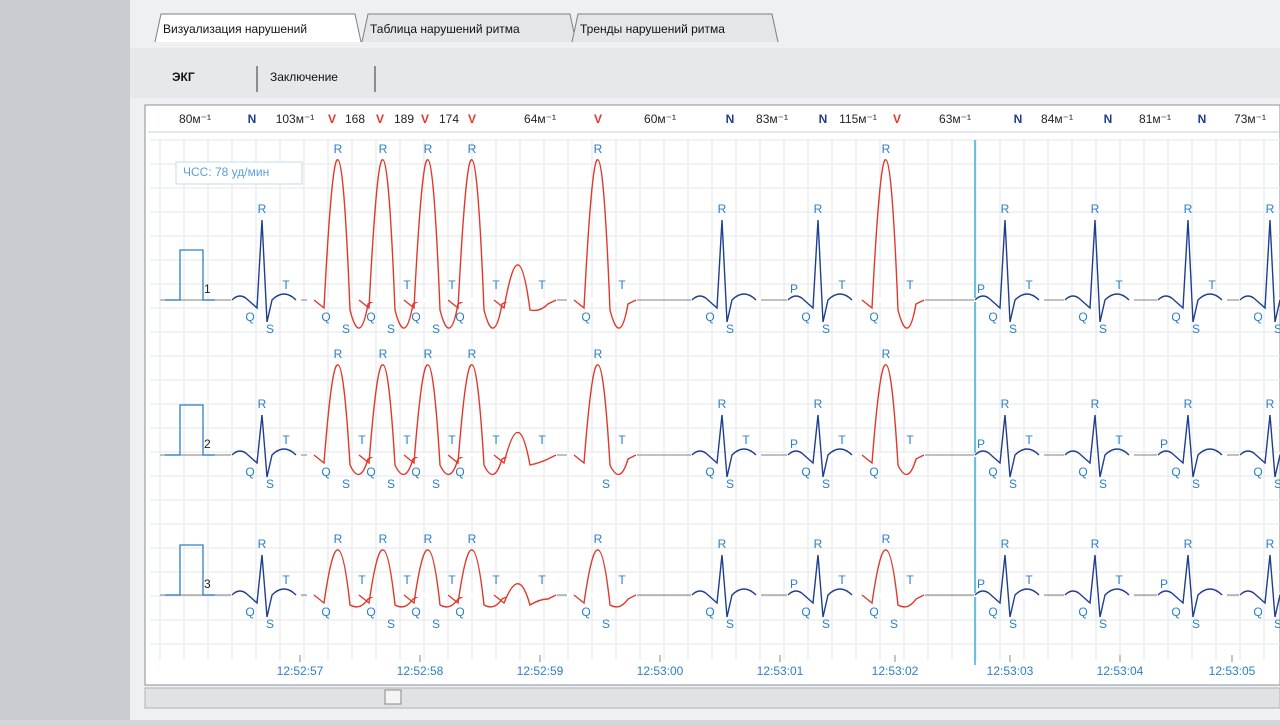 Image resolution: width=1280 pixels, height=725 pixels. I want to click on lead-number: 3, so click(207, 584).